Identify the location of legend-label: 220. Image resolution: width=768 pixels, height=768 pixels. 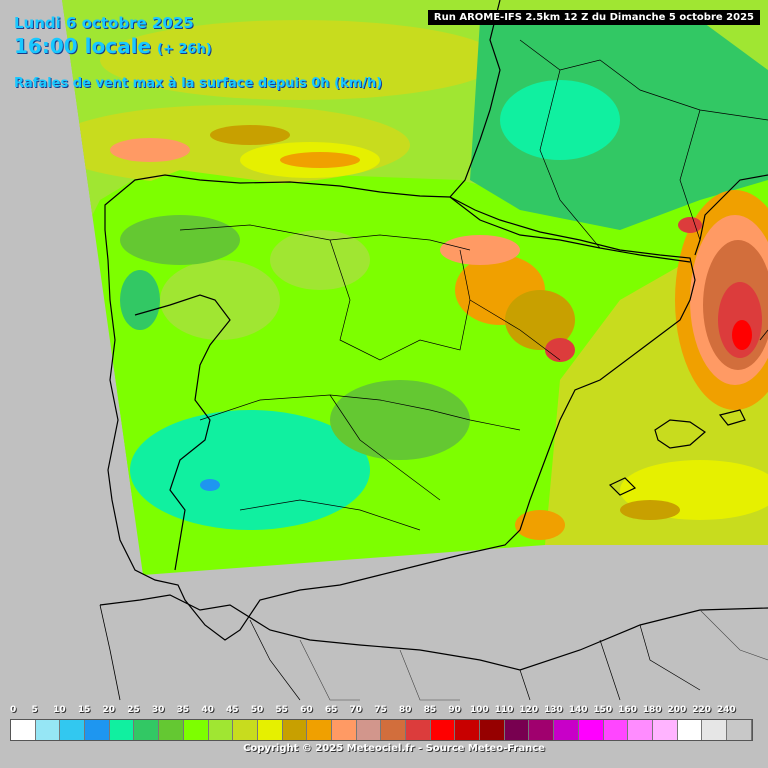
(701, 710).